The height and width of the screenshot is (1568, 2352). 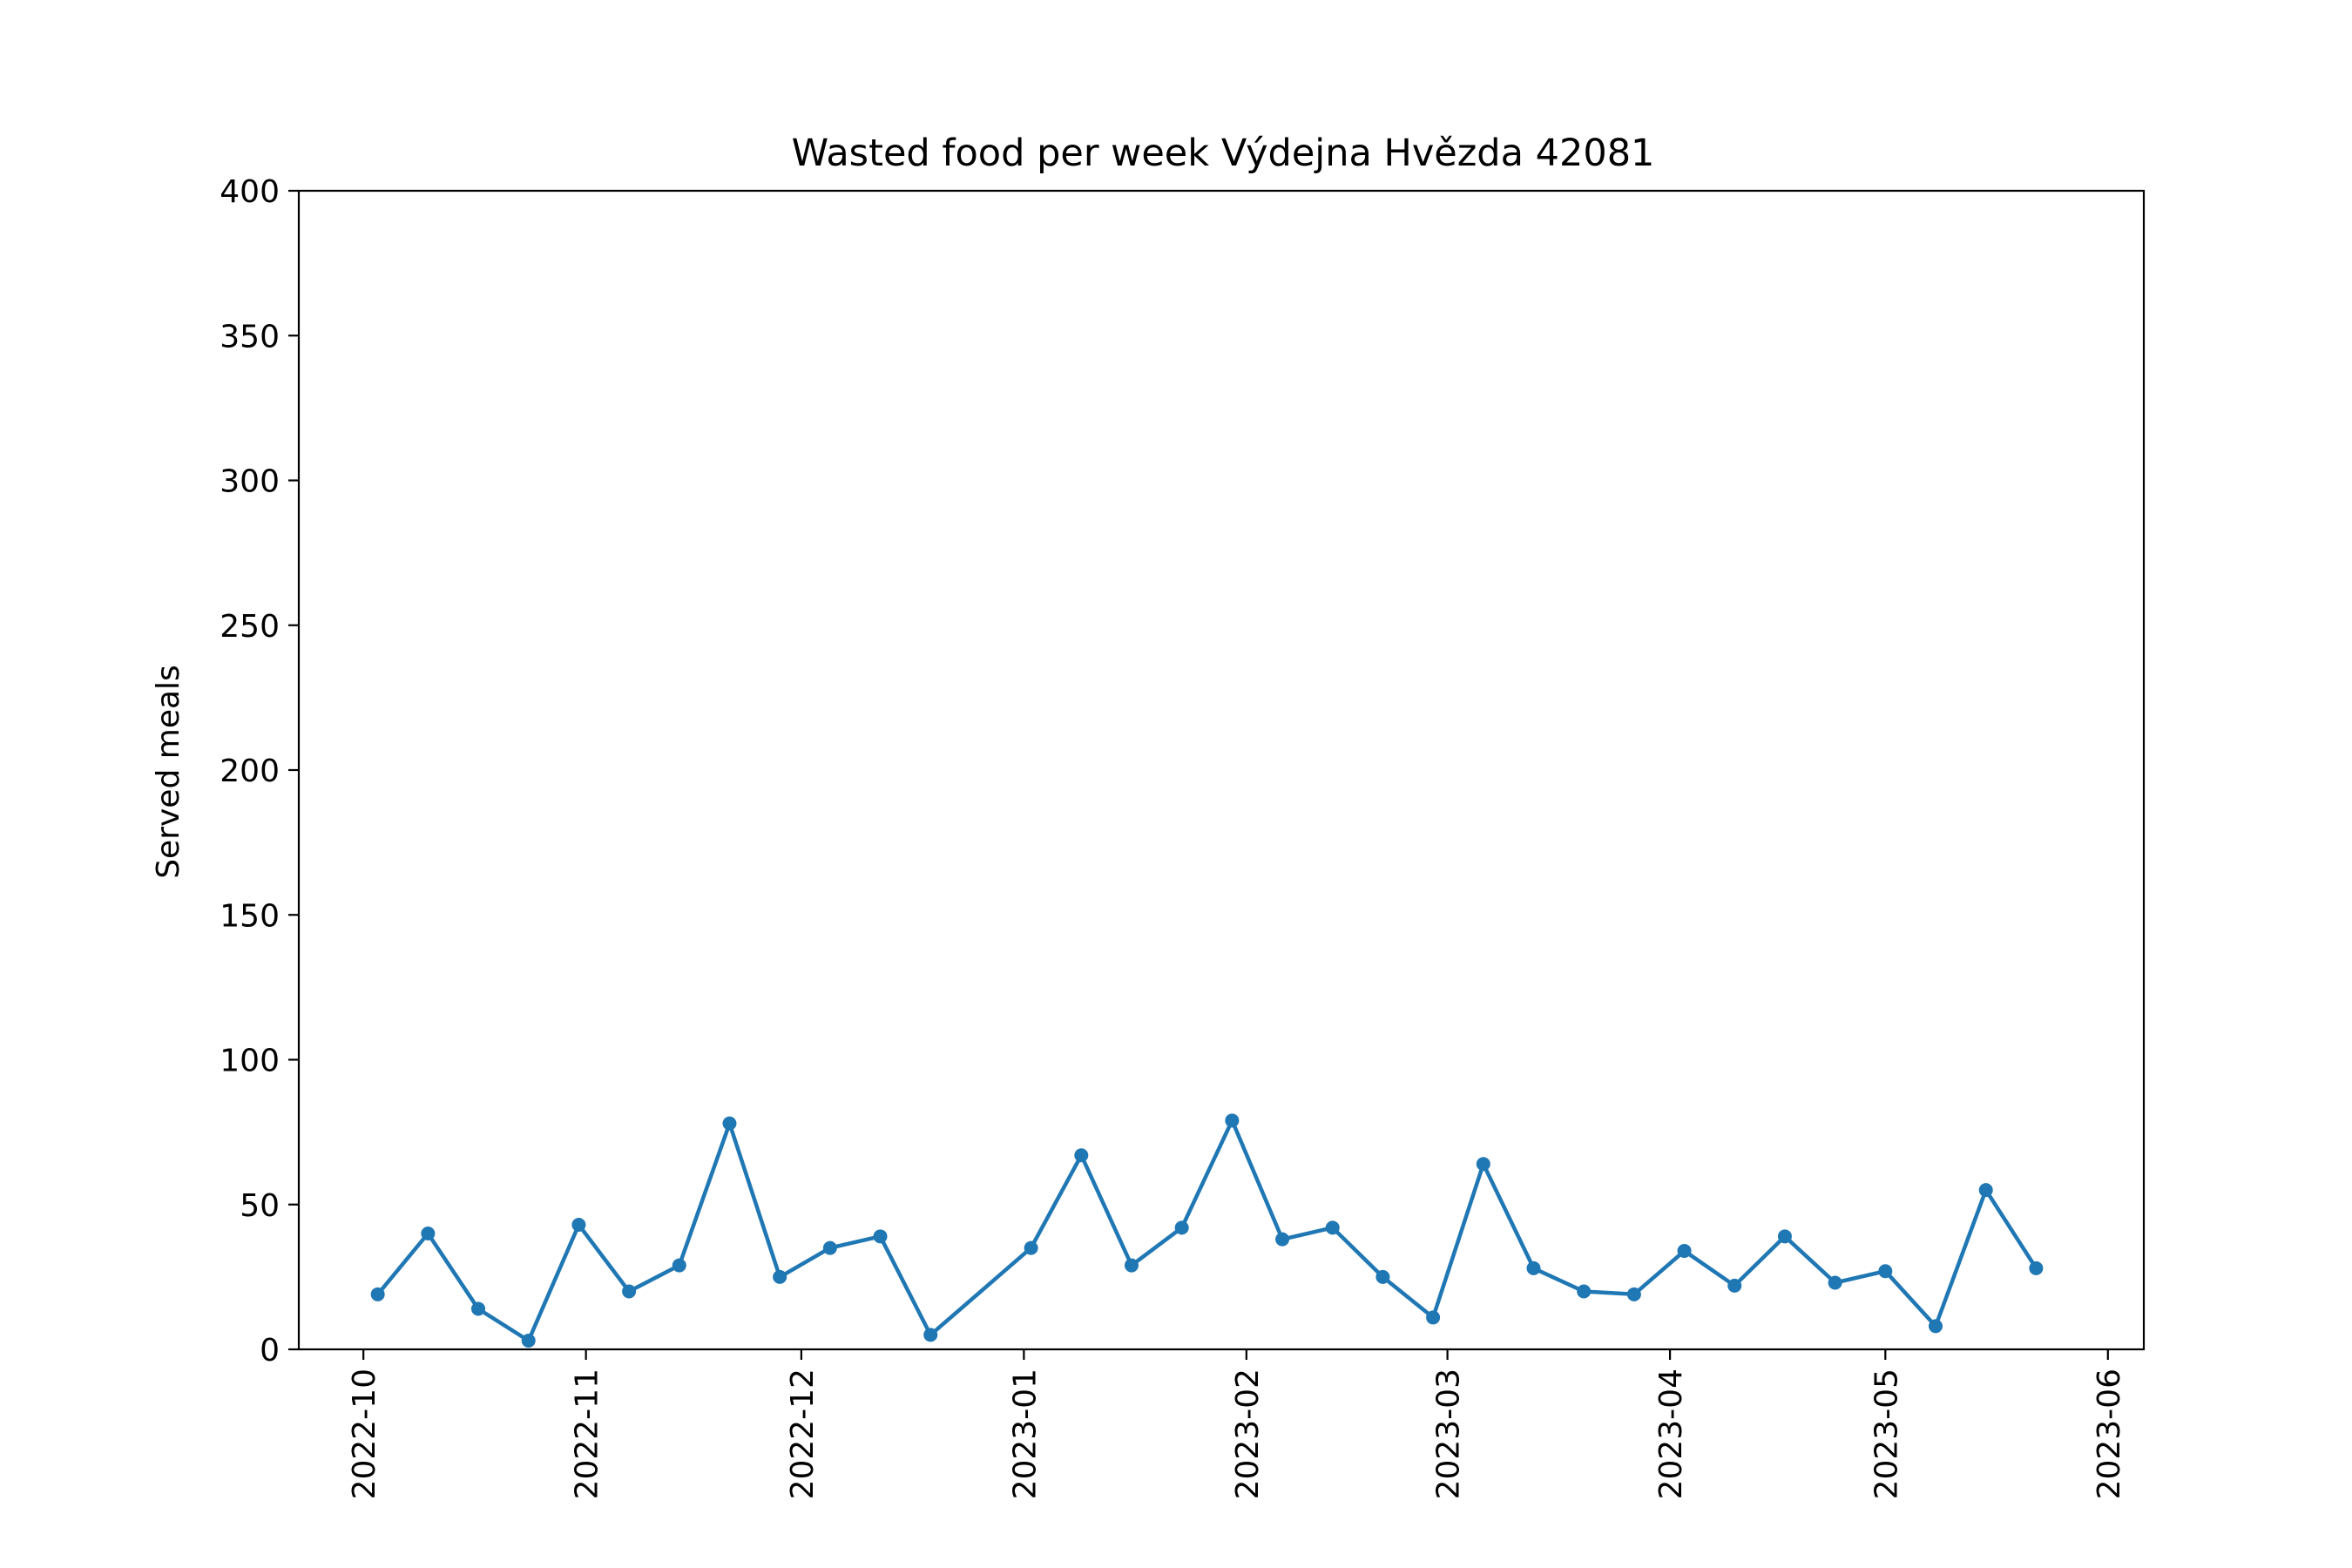 I want to click on x-tick-label: 2022-11, so click(x=587, y=1434).